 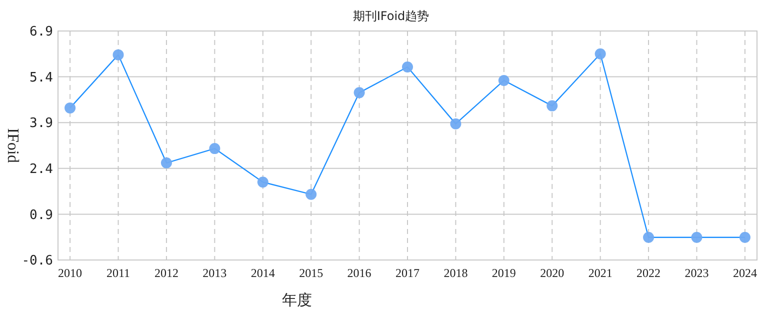 What do you see at coordinates (118, 273) in the screenshot?
I see `x-tick-label: 2011` at bounding box center [118, 273].